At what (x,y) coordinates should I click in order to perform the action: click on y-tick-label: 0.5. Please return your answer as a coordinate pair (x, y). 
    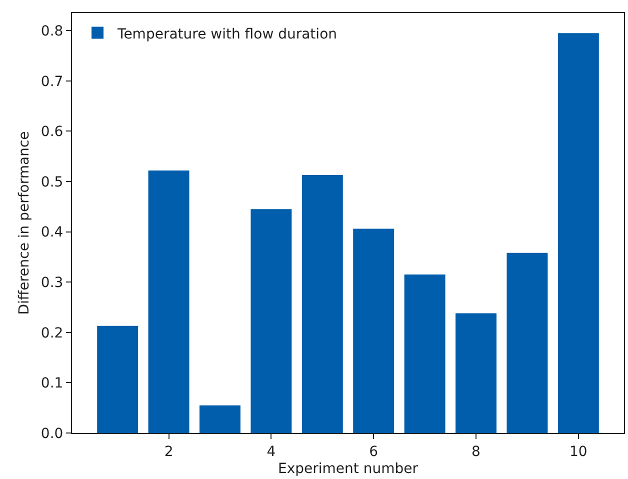
    Looking at the image, I should click on (52, 182).